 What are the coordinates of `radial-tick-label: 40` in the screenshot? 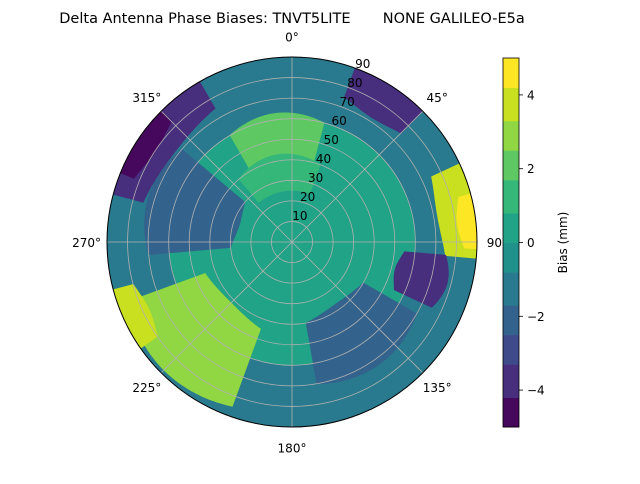 It's located at (323, 159).